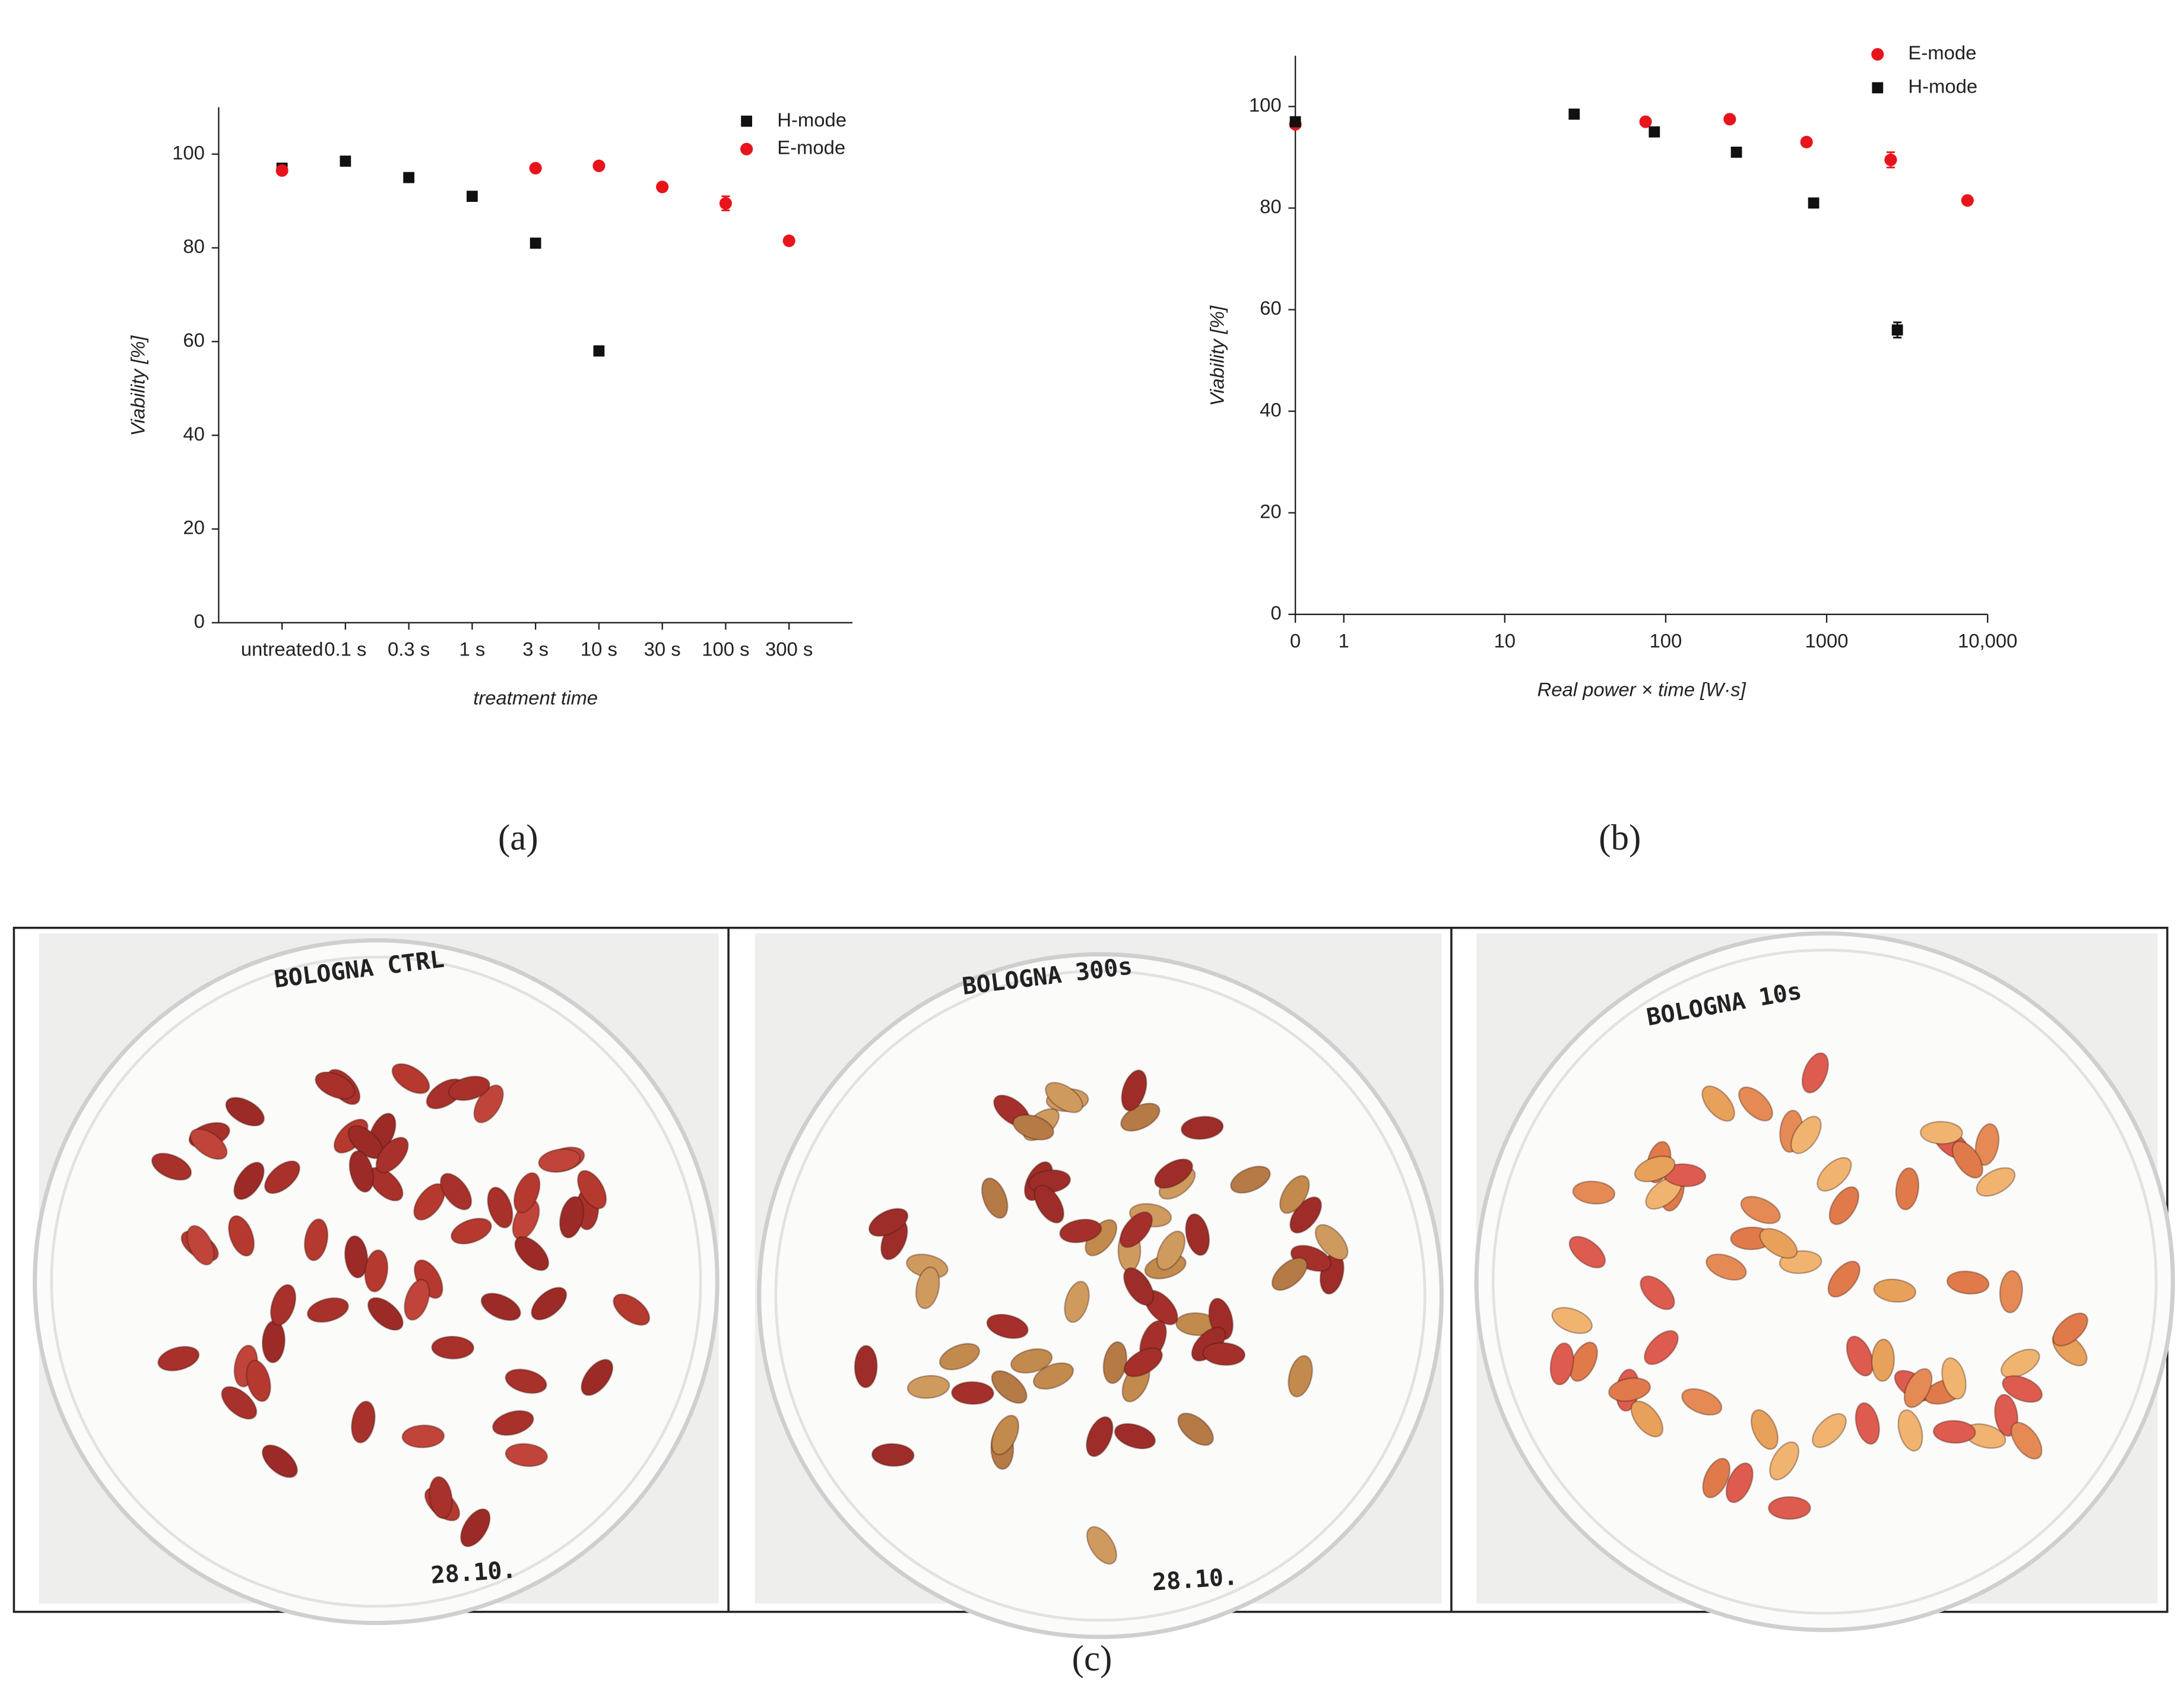  Describe the element at coordinates (1295, 640) in the screenshot. I see `x-tick-label: 0` at that location.